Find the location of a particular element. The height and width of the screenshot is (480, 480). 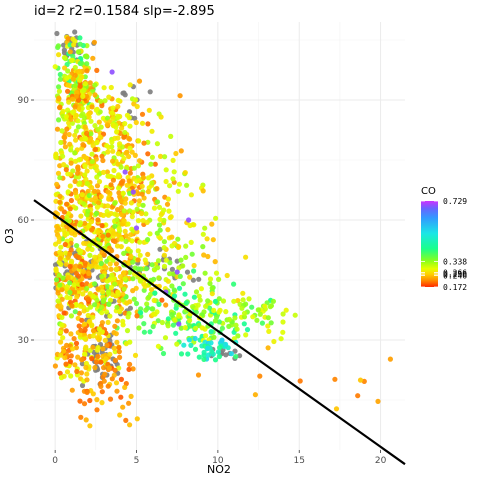

y-tick-label: 30 is located at coordinates (24, 341).